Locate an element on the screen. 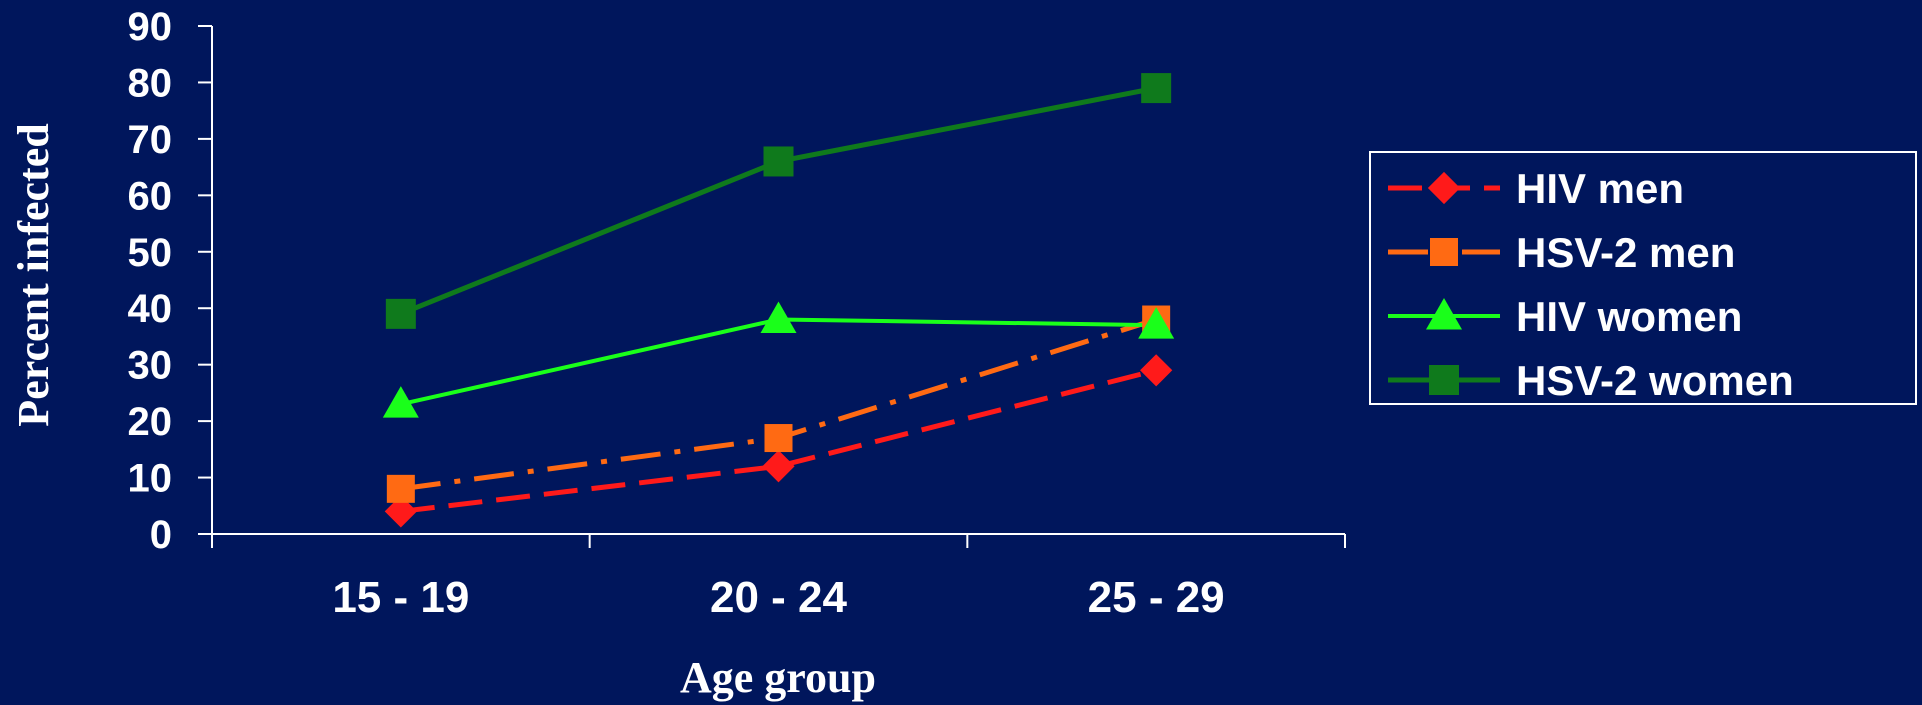 The width and height of the screenshot is (1922, 705). y-tick-label: 60 is located at coordinates (150, 196).